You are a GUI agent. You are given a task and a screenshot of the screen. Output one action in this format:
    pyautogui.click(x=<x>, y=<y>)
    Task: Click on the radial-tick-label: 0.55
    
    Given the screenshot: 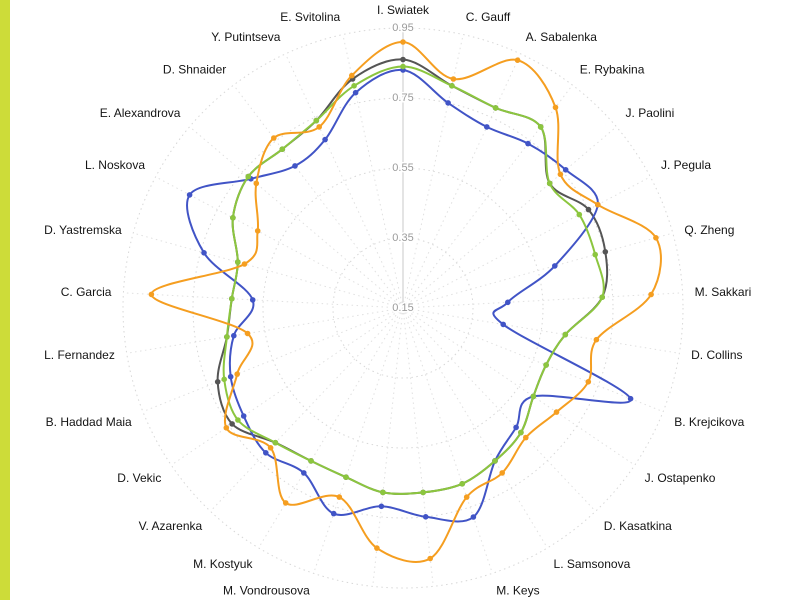 What is the action you would take?
    pyautogui.click(x=402, y=168)
    